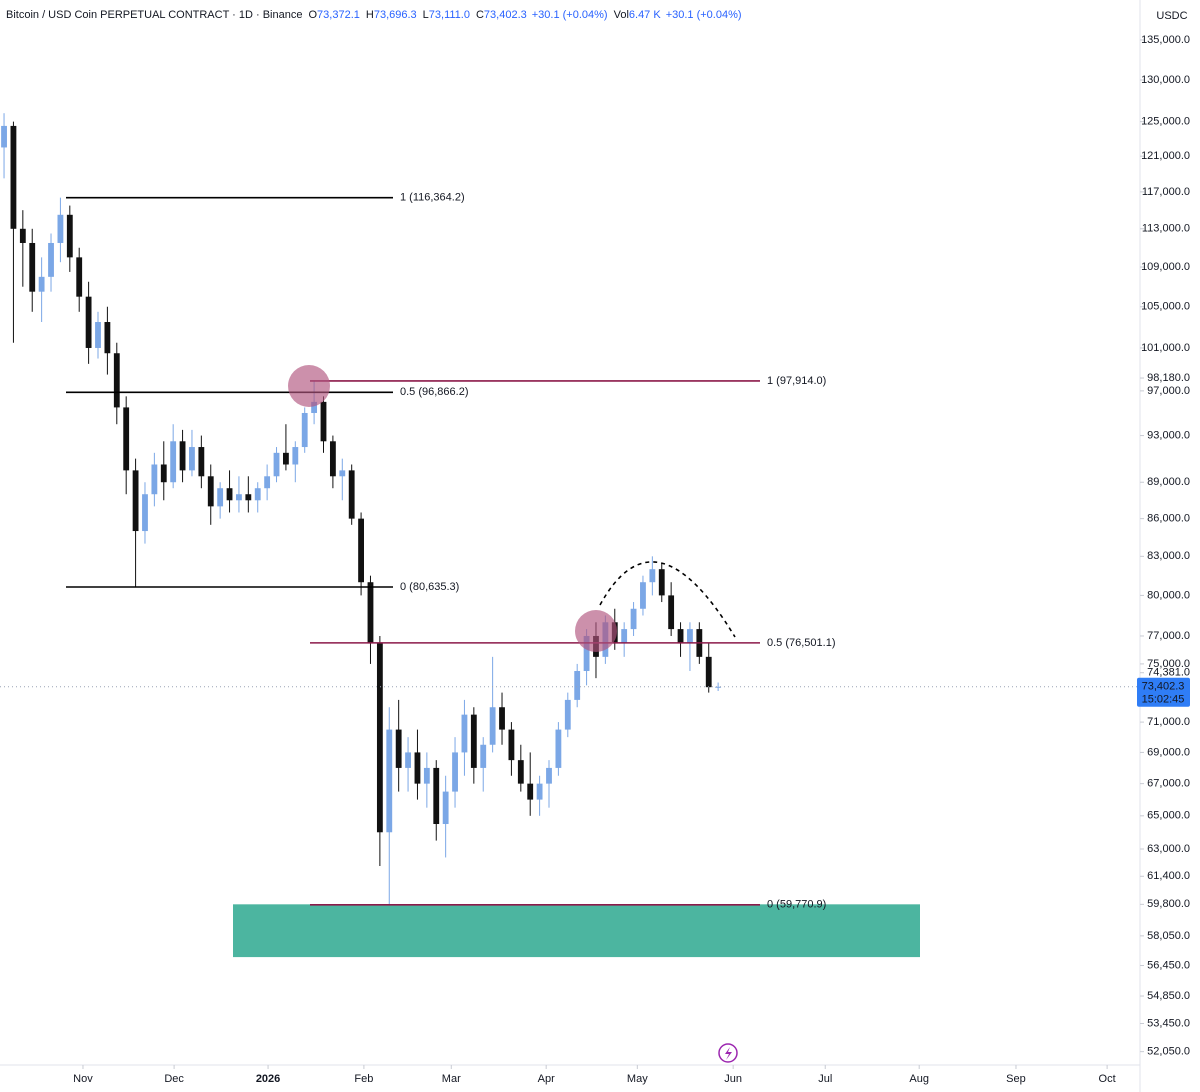 This screenshot has height=1092, width=1200. What do you see at coordinates (429, 587) in the screenshot?
I see `fib-label: 0 (80,635.3)` at bounding box center [429, 587].